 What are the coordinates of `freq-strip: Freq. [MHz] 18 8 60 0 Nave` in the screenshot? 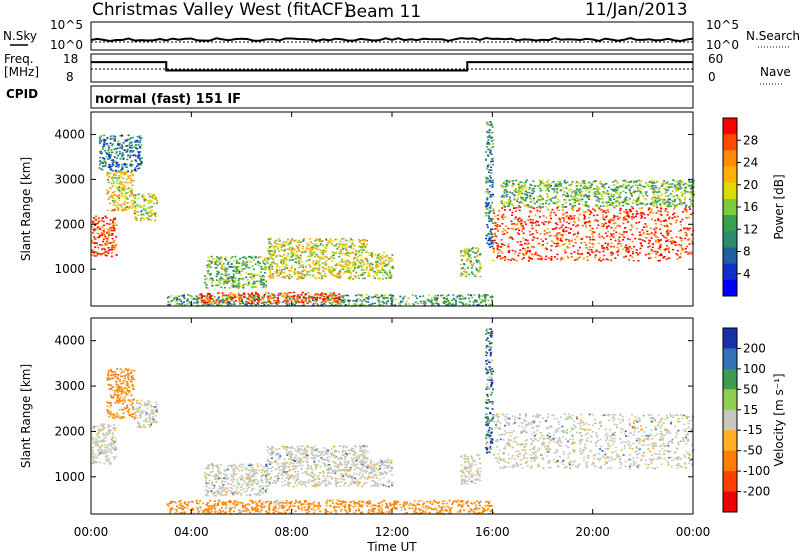 It's located at (397, 68).